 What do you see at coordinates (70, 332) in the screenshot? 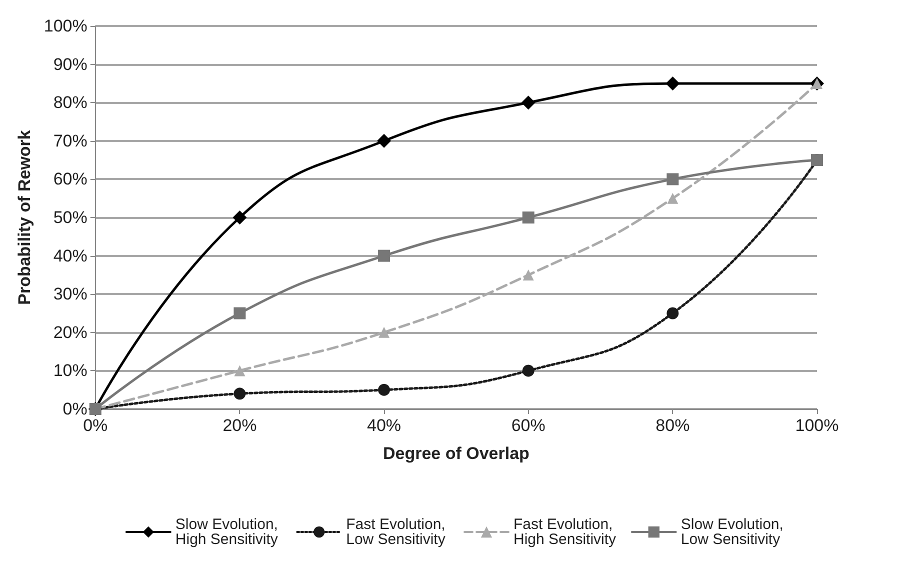
I see `y-tick-label: 20%` at bounding box center [70, 332].